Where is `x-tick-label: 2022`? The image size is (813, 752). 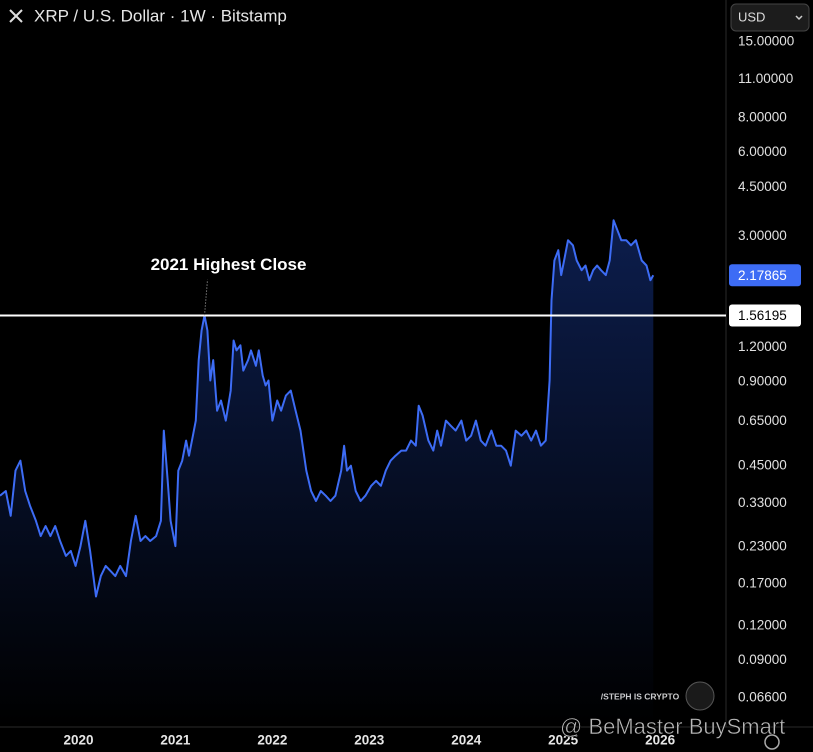
x-tick-label: 2022 is located at coordinates (272, 740).